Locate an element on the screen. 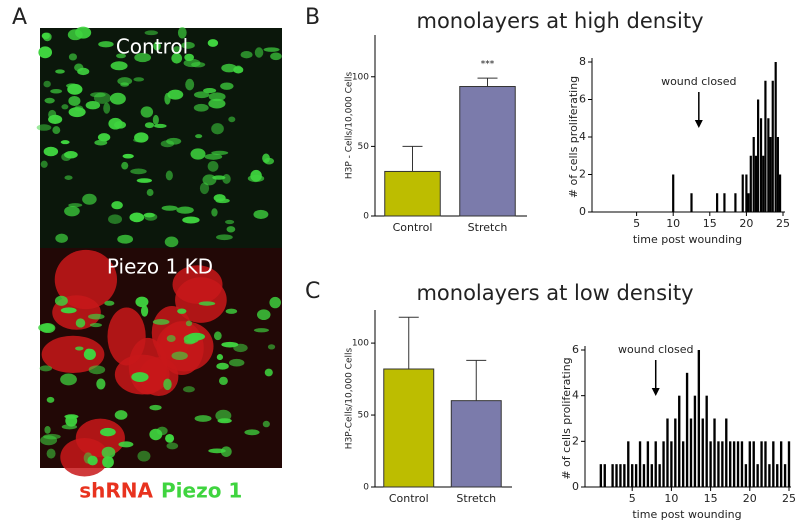 Image resolution: width=800 pixels, height=532 pixels. significance: *** is located at coordinates (488, 65).